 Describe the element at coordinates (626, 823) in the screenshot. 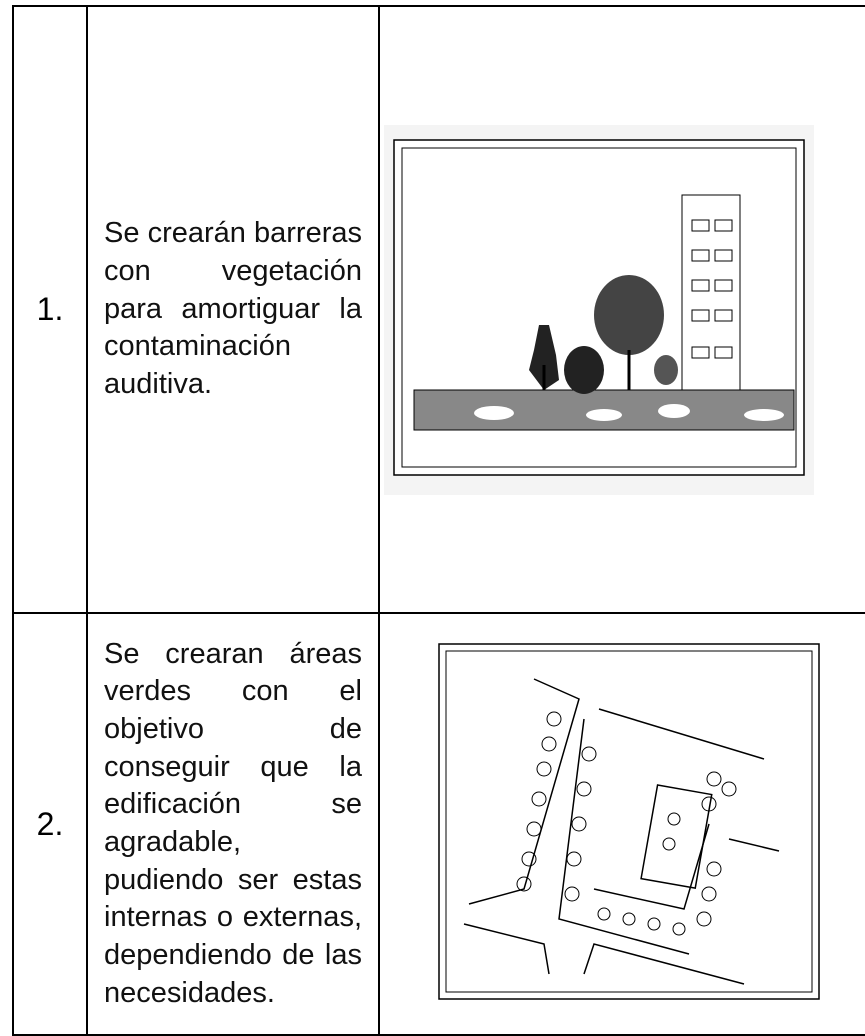

I see `trees` at that location.